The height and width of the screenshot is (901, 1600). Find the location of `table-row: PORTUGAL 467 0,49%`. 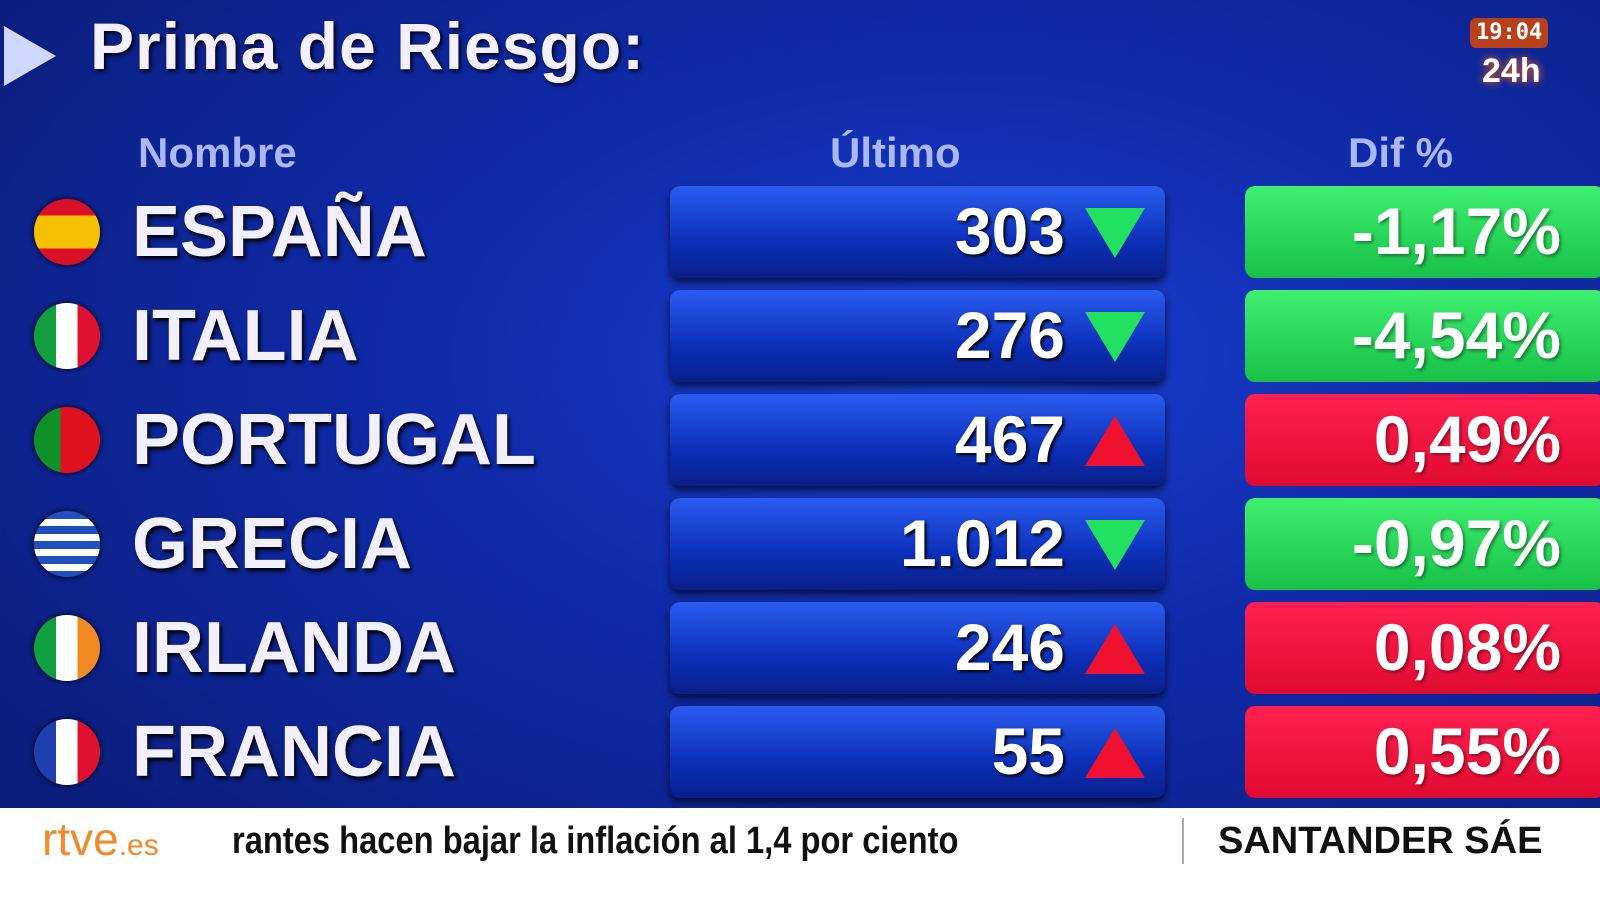

table-row: PORTUGAL 467 0,49% is located at coordinates (800, 440).